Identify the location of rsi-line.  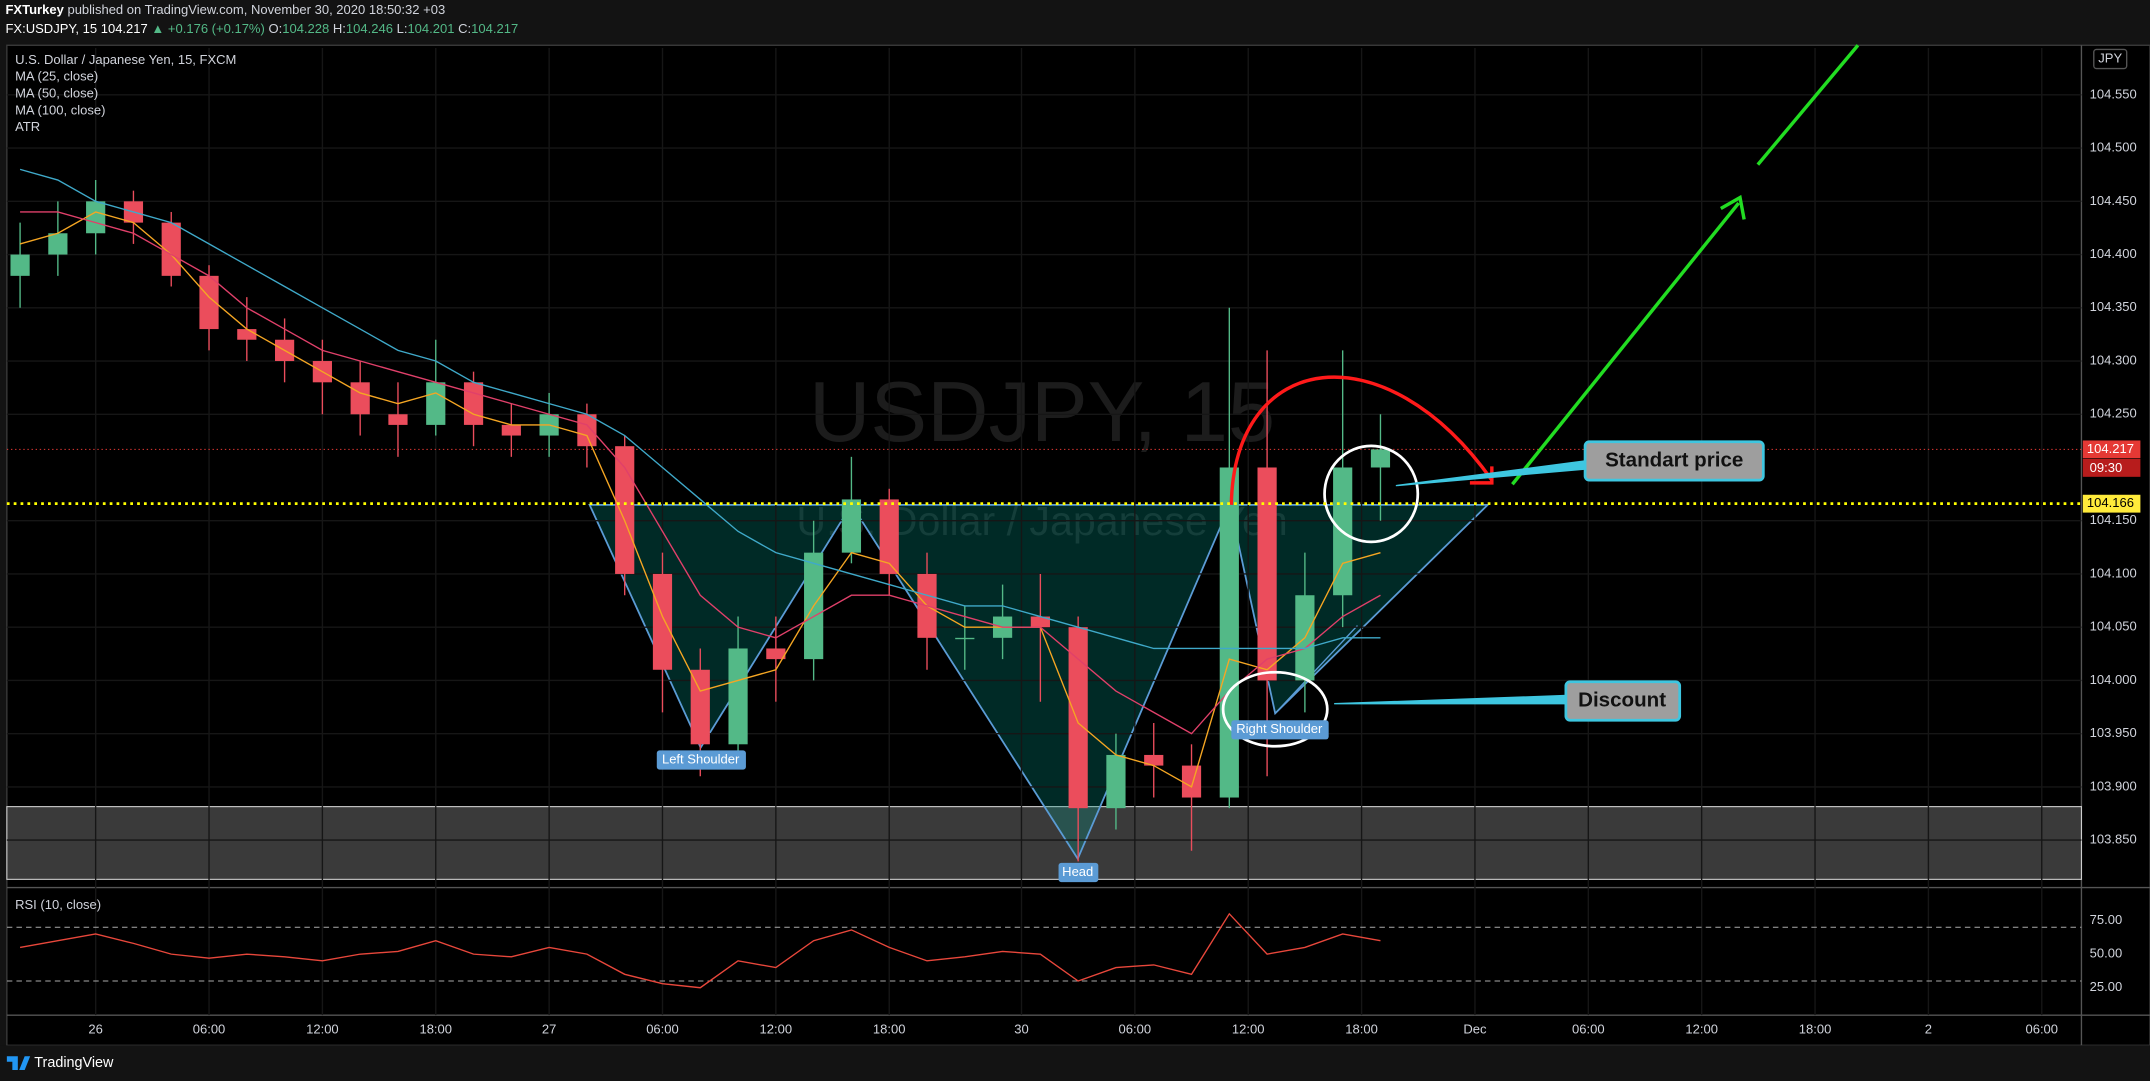
(700, 950).